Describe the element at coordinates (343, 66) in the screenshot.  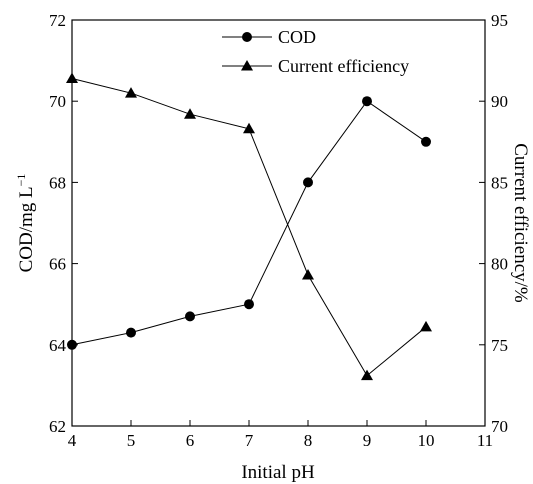
I see `legend-label-current-efficiency: Current efficiency` at that location.